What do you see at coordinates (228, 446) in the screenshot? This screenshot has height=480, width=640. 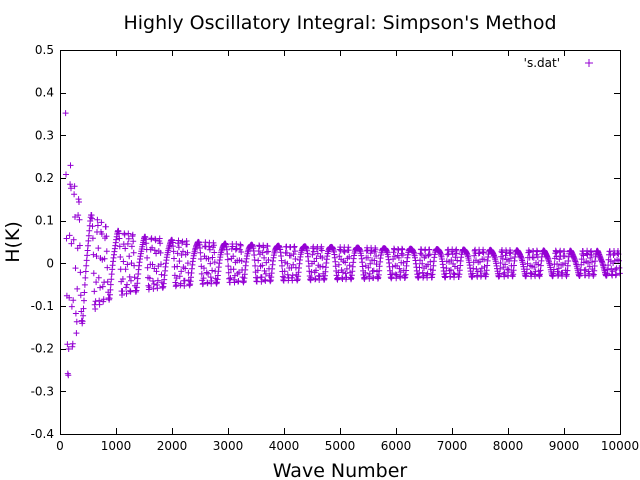 I see `x-tick-label: 3000` at bounding box center [228, 446].